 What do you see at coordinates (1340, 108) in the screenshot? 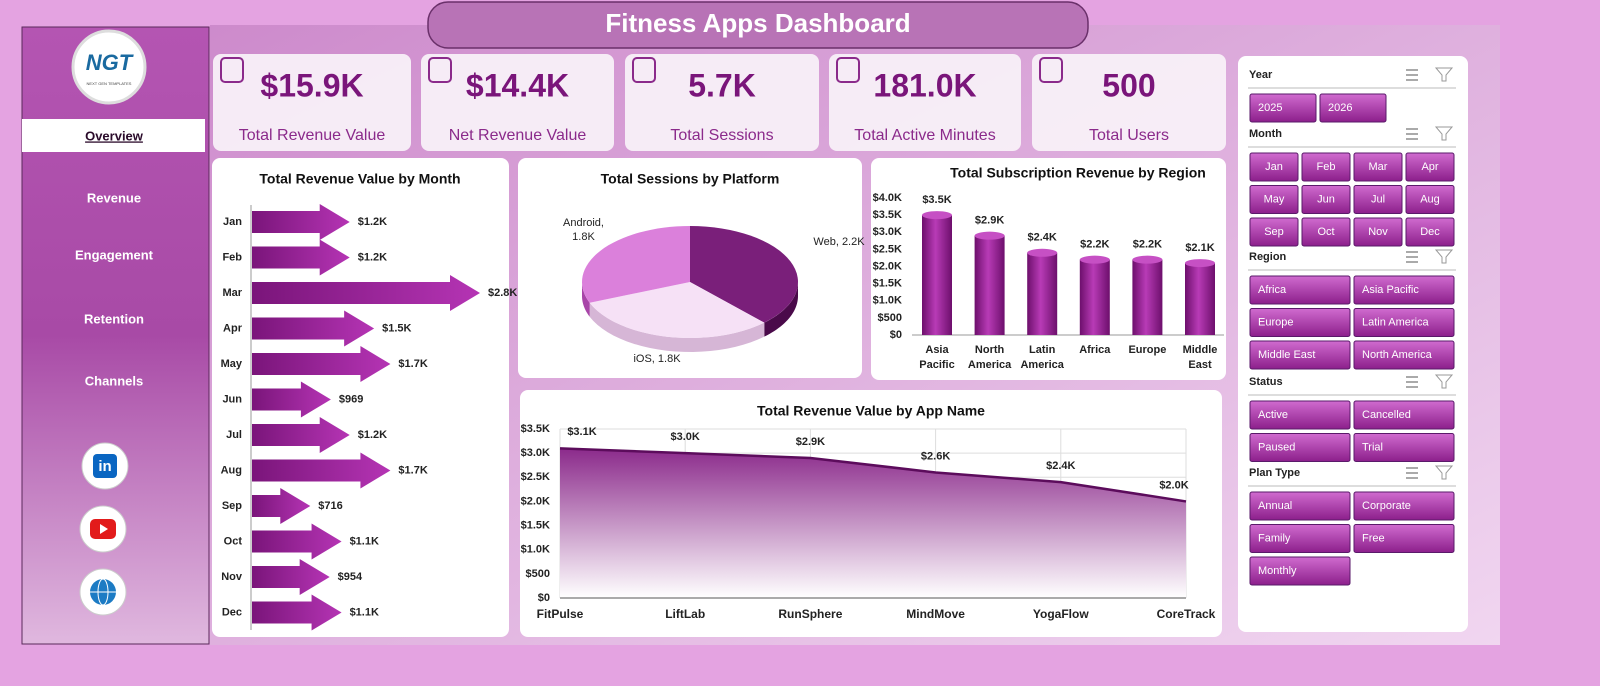
I see `slicer-item: 2026` at bounding box center [1340, 108].